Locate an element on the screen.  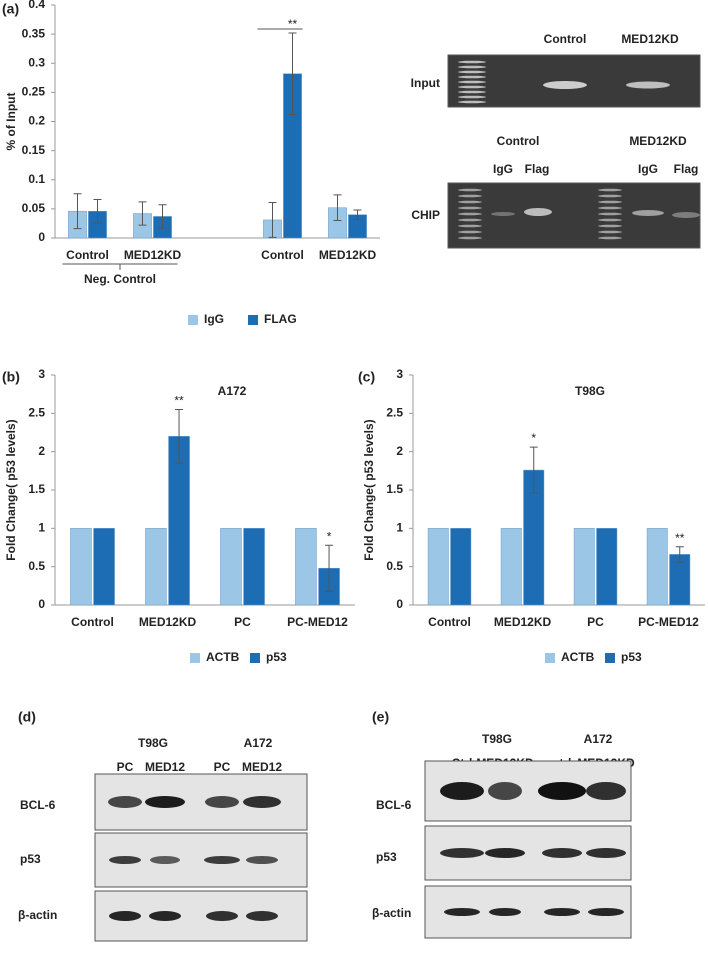
y-tick-label: 0.5 is located at coordinates (394, 566).